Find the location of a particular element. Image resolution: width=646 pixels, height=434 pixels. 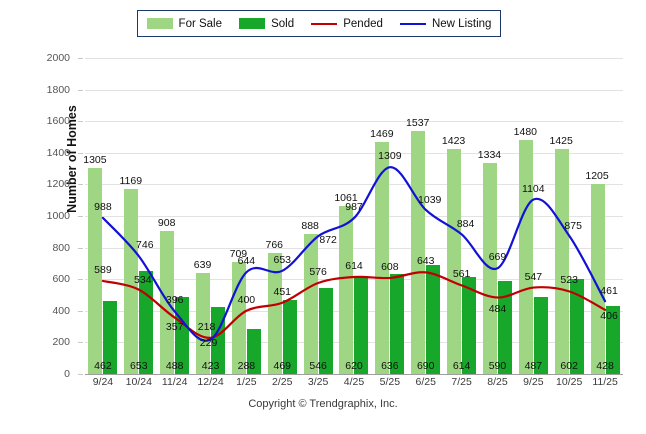

point-value-new-listing: 218 is located at coordinates (206, 326).